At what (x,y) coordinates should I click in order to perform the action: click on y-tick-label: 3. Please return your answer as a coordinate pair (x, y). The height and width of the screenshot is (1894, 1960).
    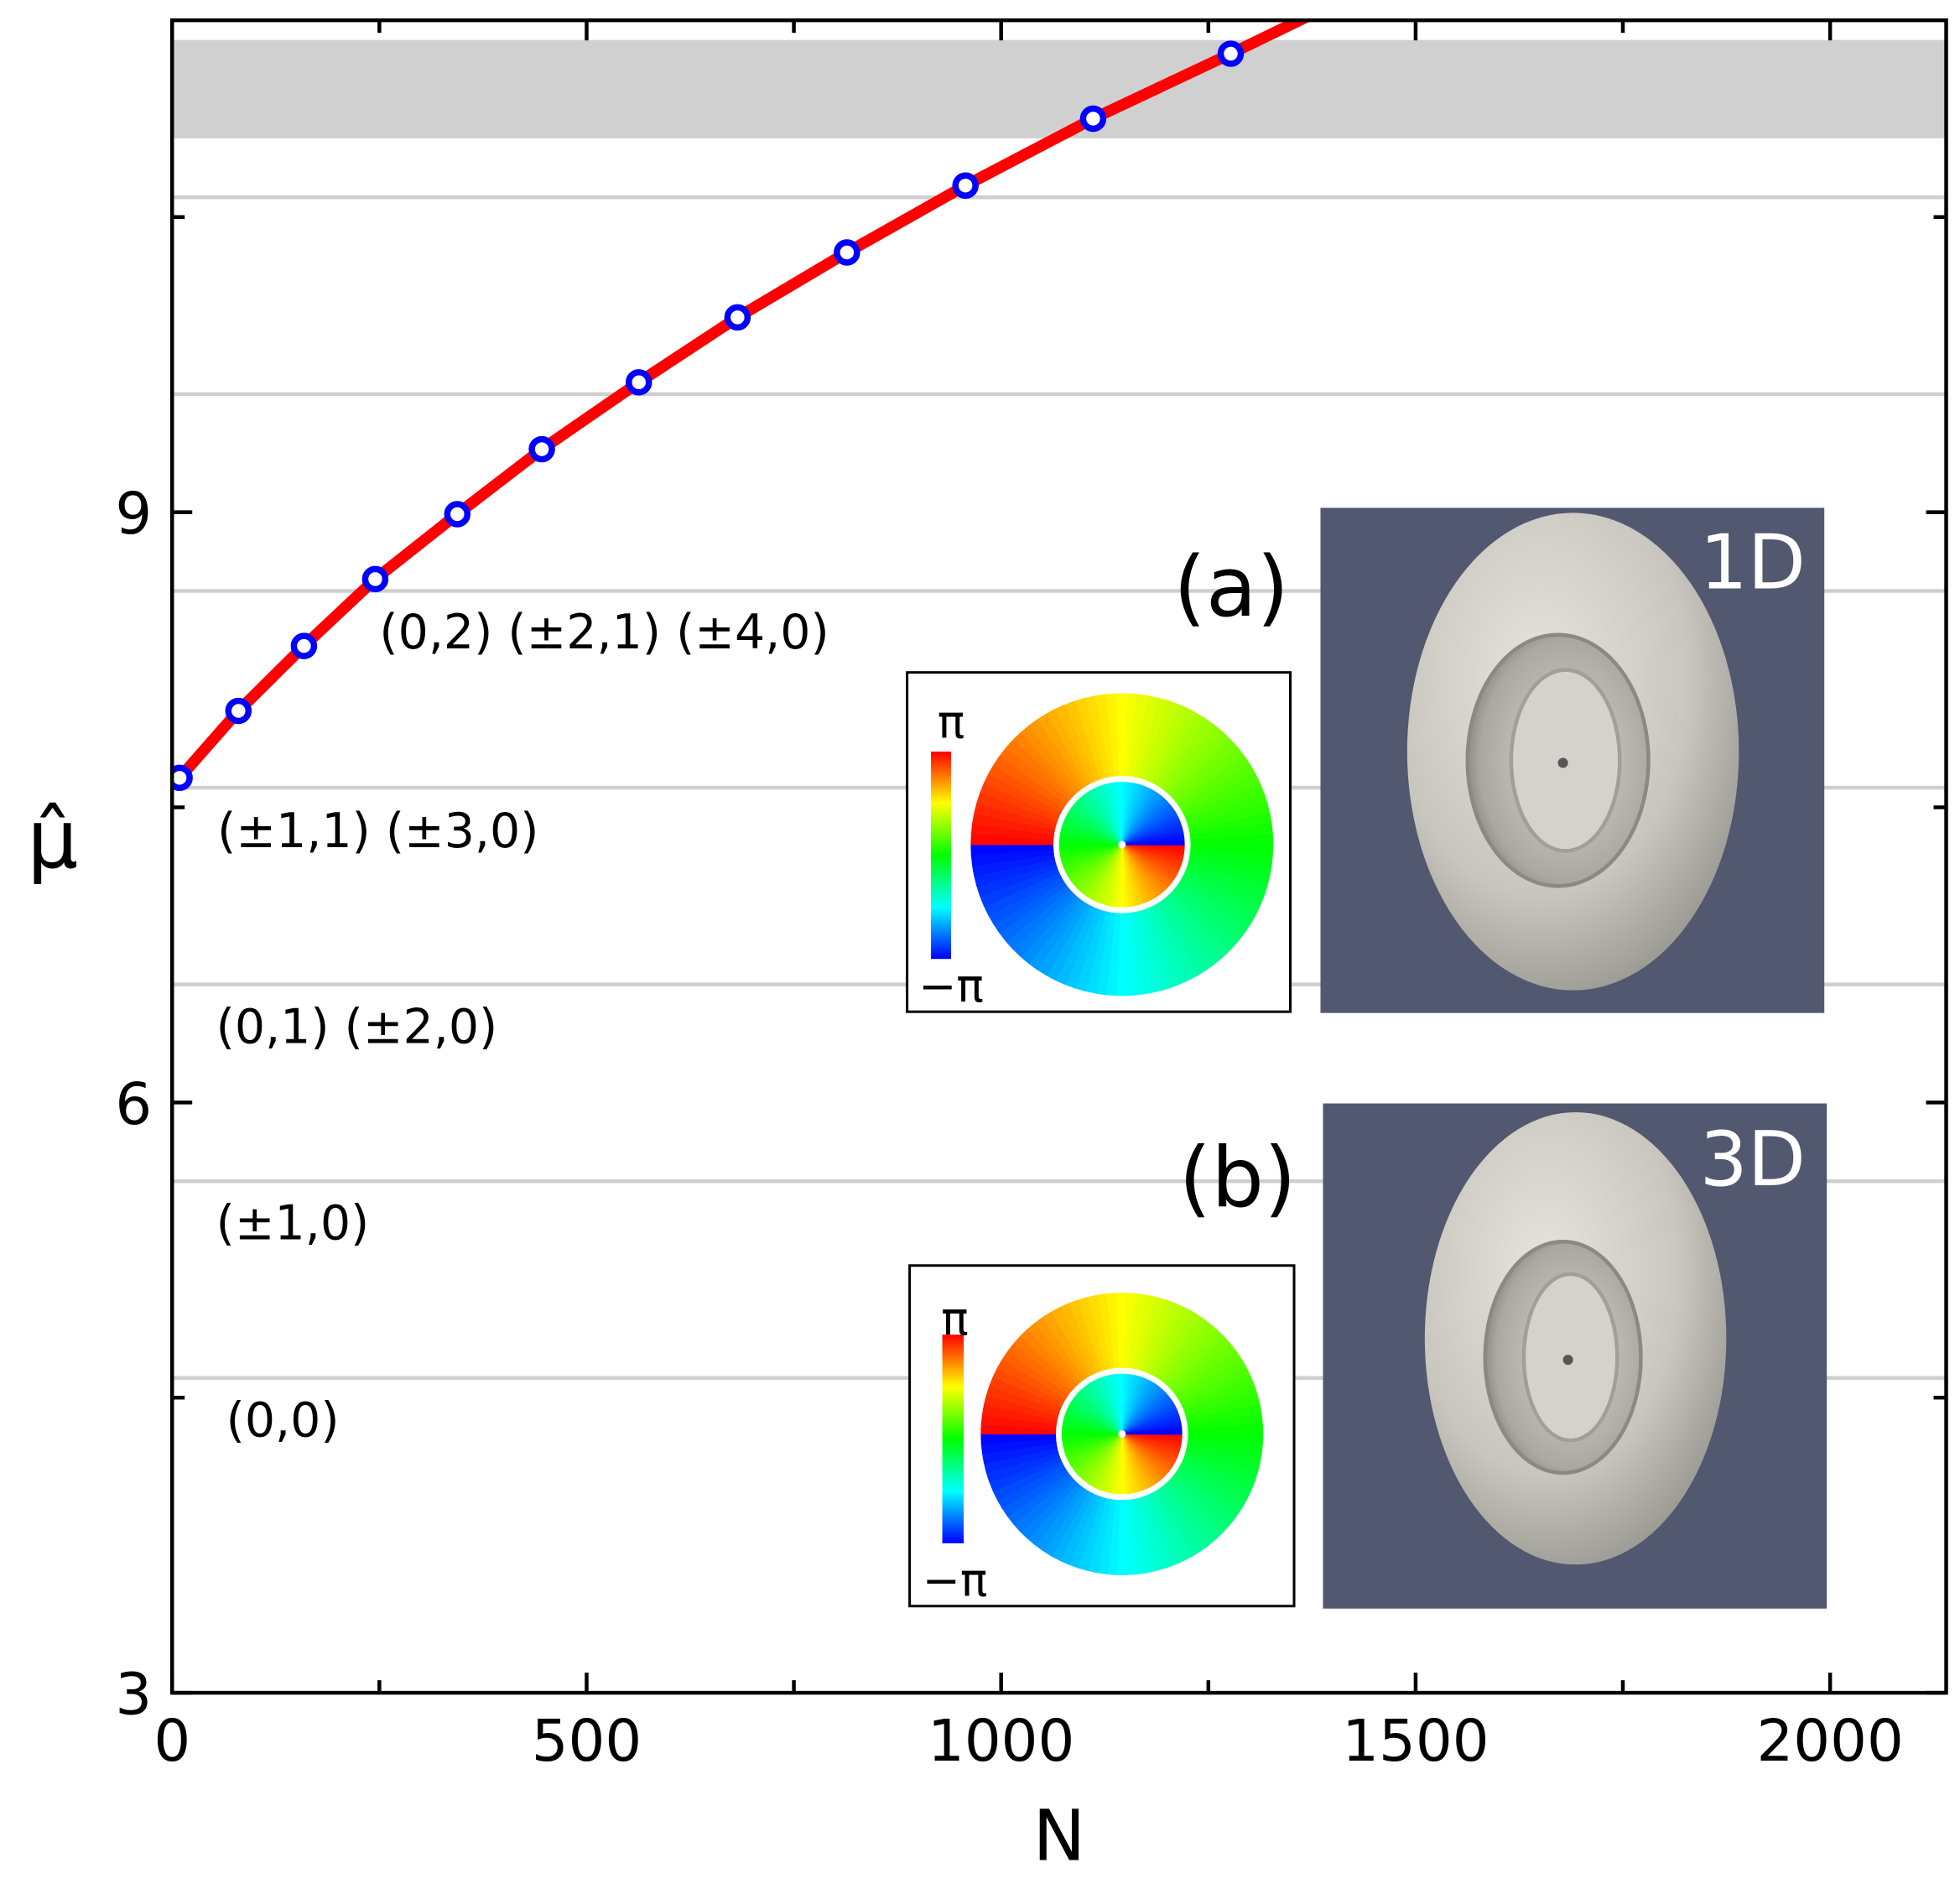
    Looking at the image, I should click on (133, 1695).